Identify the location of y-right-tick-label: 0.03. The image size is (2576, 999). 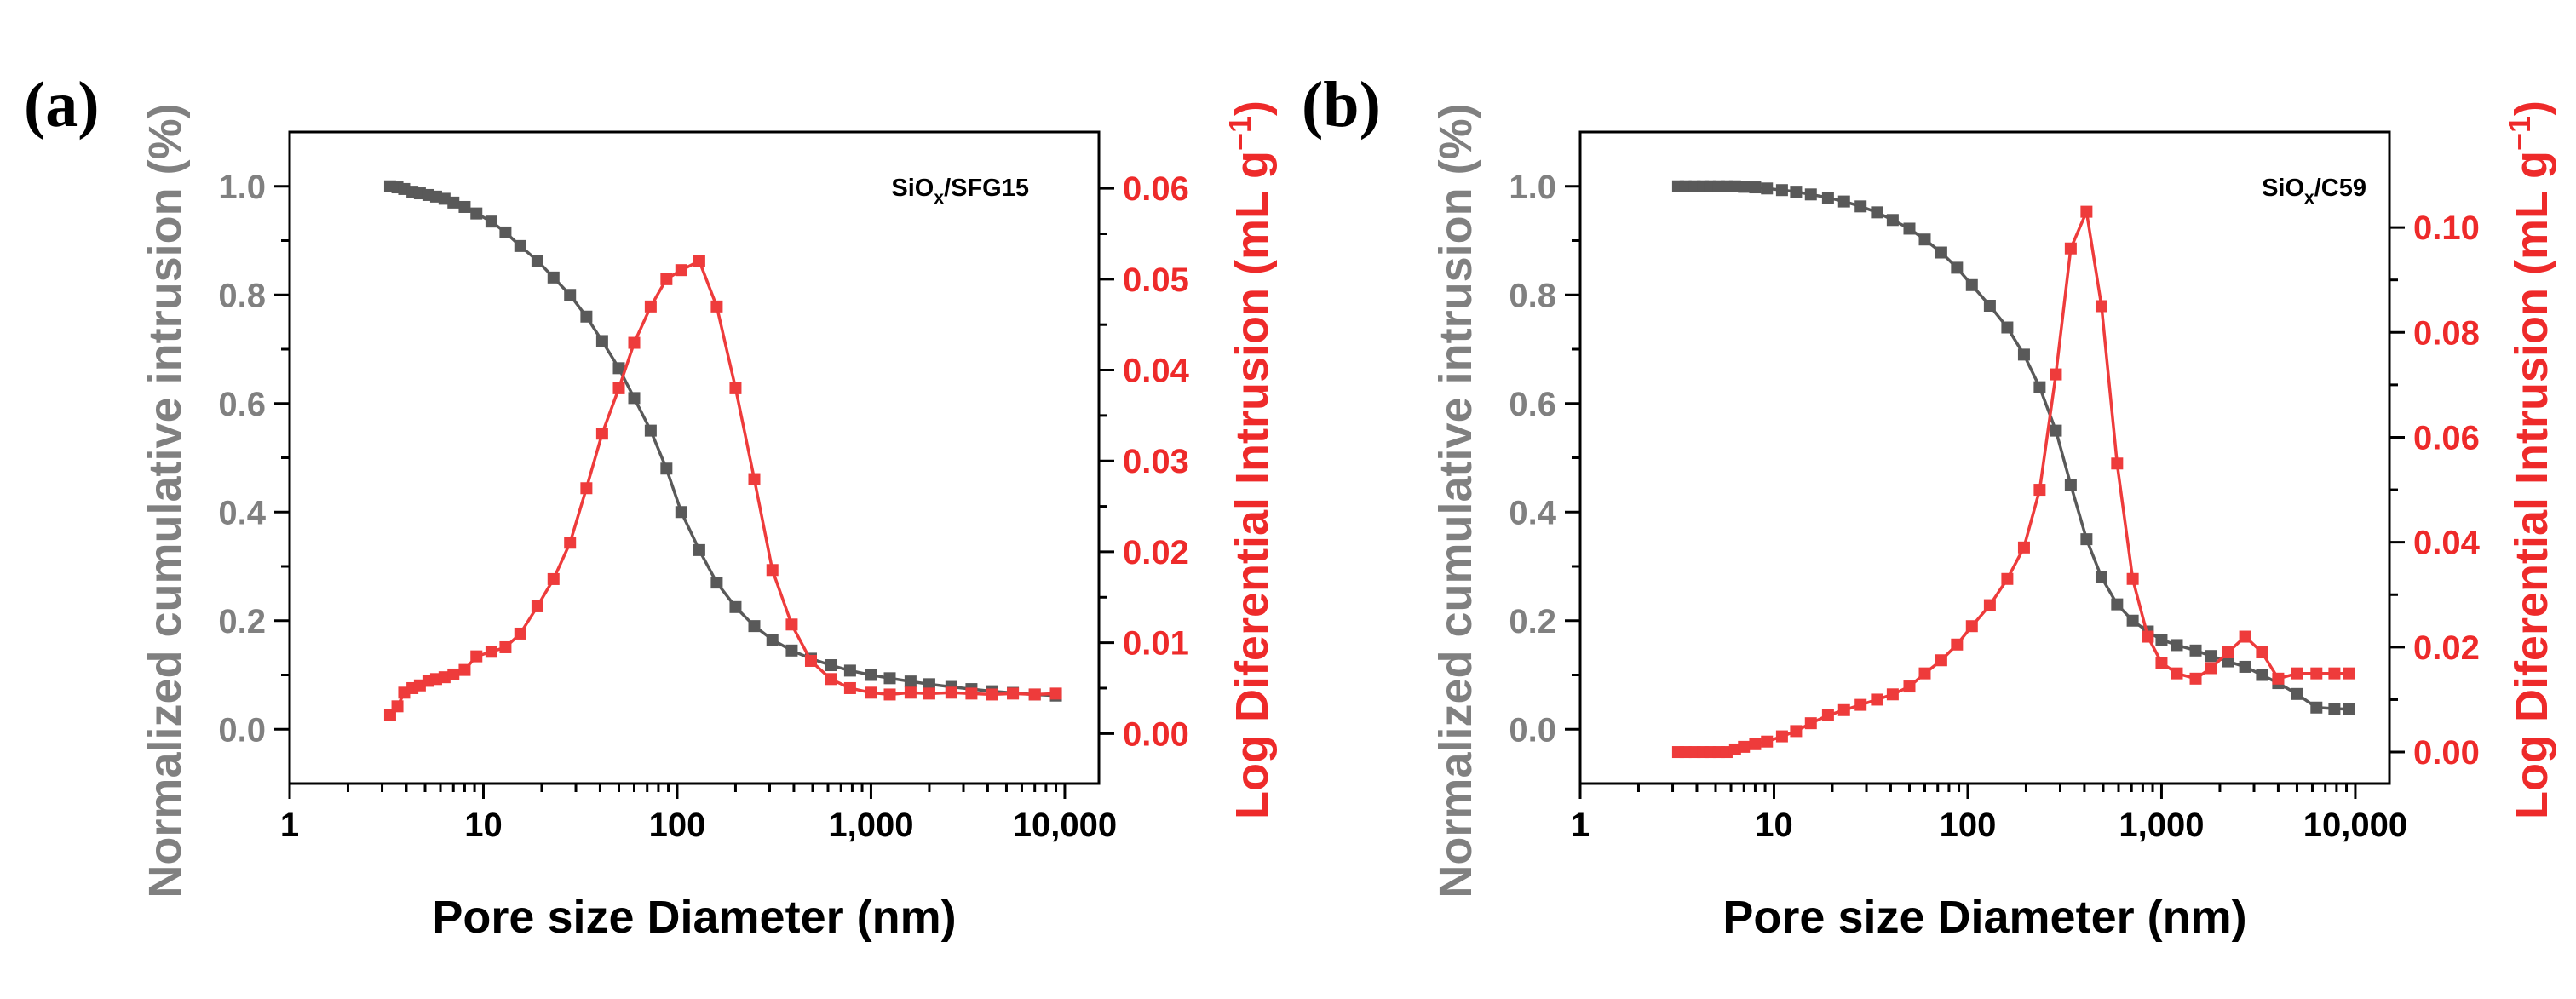
(1156, 461).